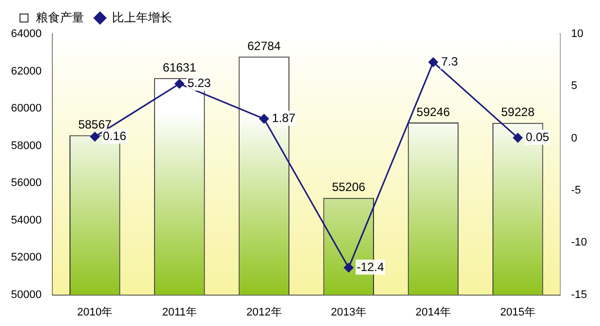  Describe the element at coordinates (518, 312) in the screenshot. I see `x-tick-label: 2015年` at that location.